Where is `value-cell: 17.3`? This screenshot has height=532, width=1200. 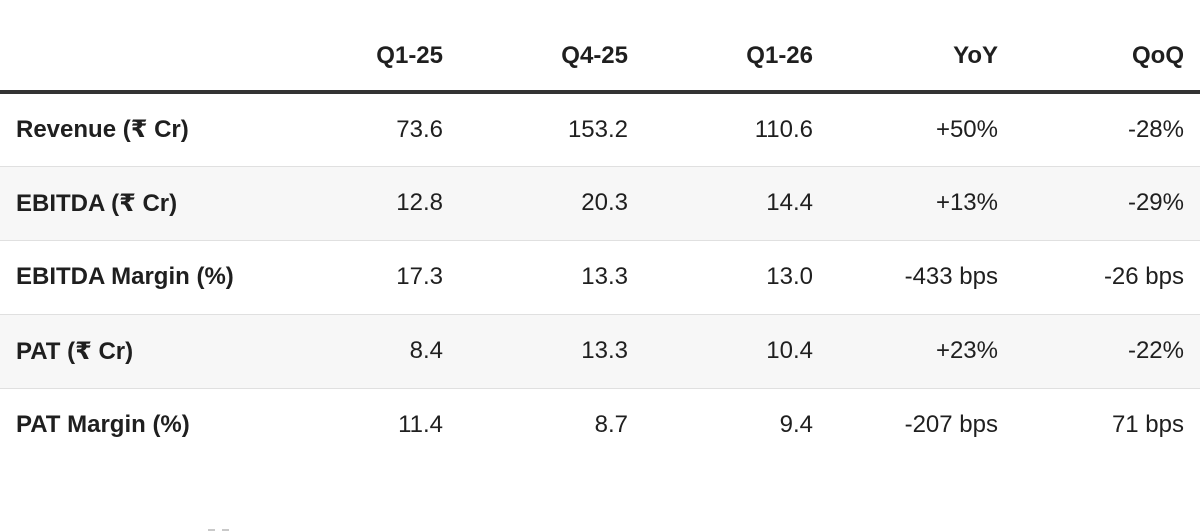
value-cell: 17.3 is located at coordinates (350, 276).